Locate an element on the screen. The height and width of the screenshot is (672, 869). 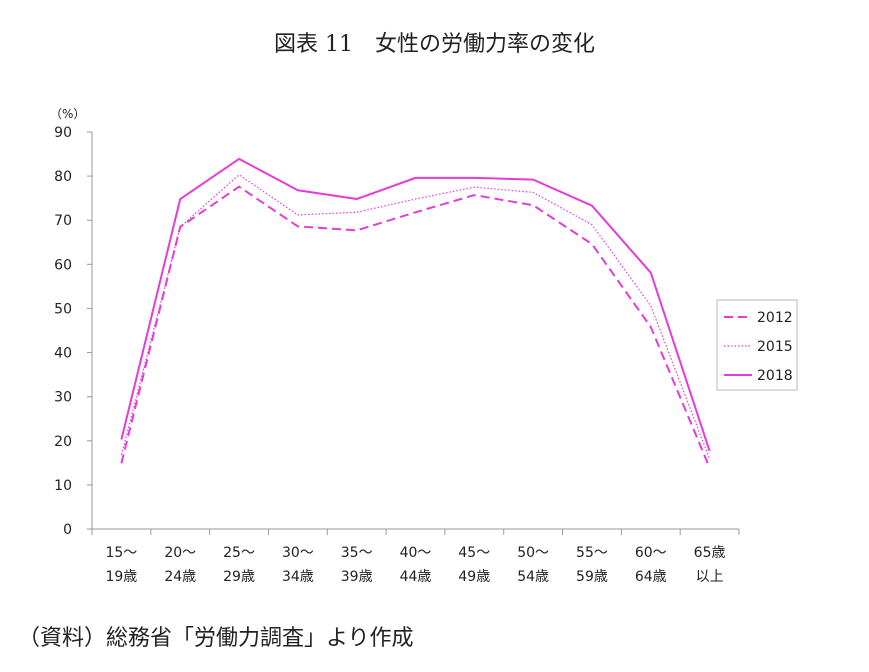
y-tick-label: 70 is located at coordinates (63, 221).